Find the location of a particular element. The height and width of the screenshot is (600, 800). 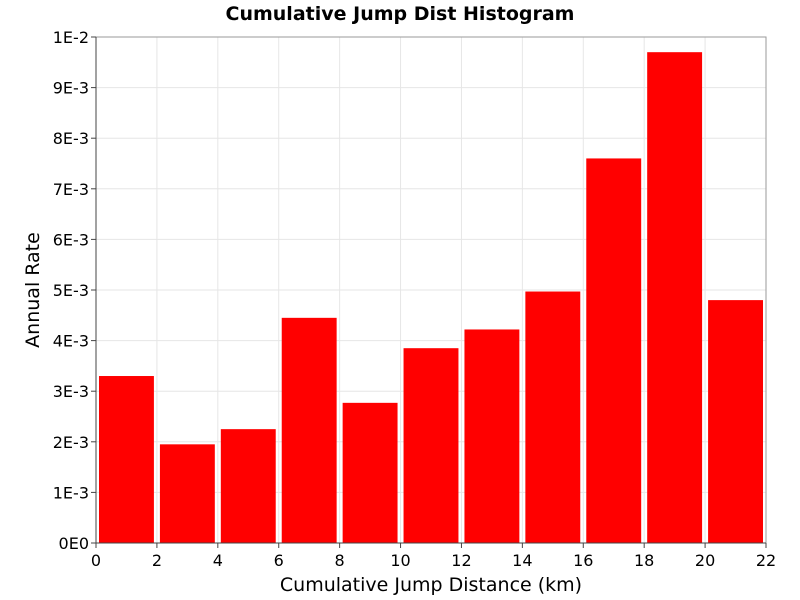

y-tick-label: 1E-3 is located at coordinates (71, 492).